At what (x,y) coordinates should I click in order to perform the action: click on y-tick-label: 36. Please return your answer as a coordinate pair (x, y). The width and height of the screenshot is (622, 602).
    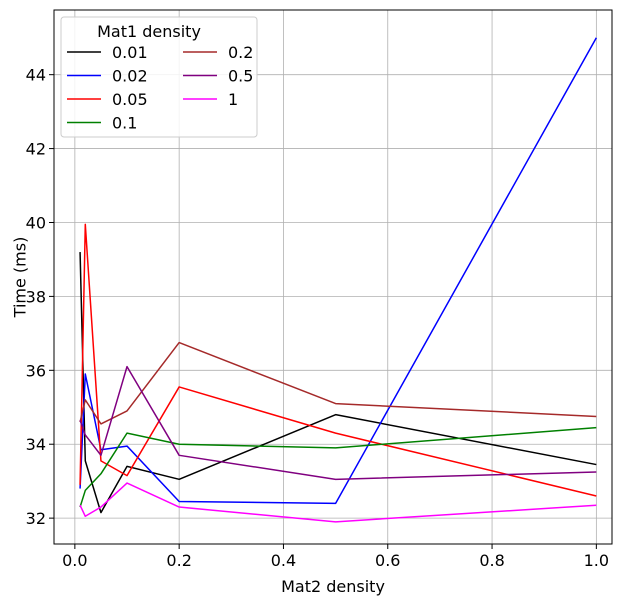
    Looking at the image, I should click on (36, 370).